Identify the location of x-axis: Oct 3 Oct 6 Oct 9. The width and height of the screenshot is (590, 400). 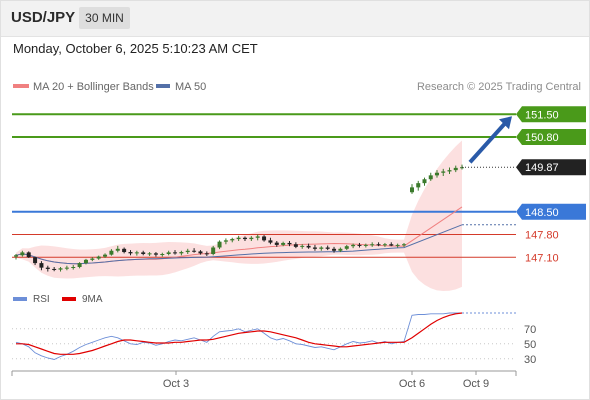
(264, 380).